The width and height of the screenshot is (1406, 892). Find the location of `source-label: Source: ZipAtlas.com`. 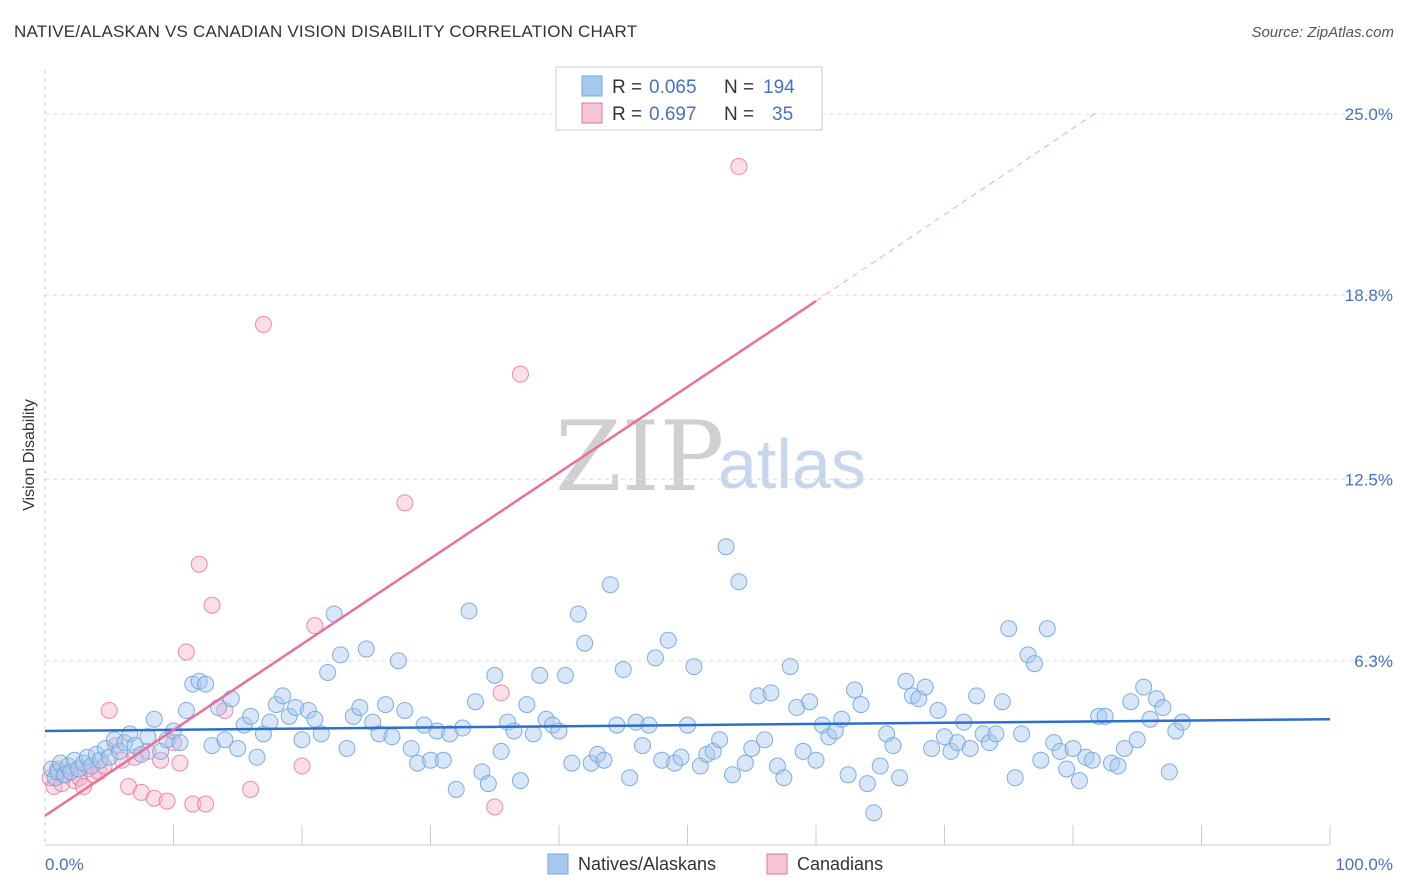

source-label: Source: ZipAtlas.com is located at coordinates (1322, 32).